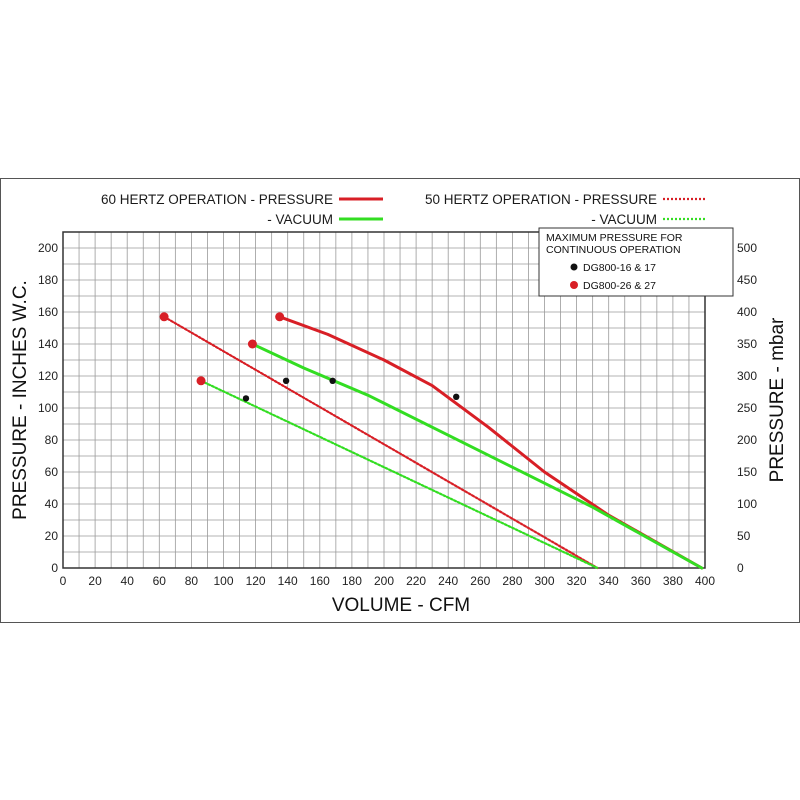 Image resolution: width=800 pixels, height=800 pixels. What do you see at coordinates (747, 504) in the screenshot?
I see `y2-tick-label: 100` at bounding box center [747, 504].